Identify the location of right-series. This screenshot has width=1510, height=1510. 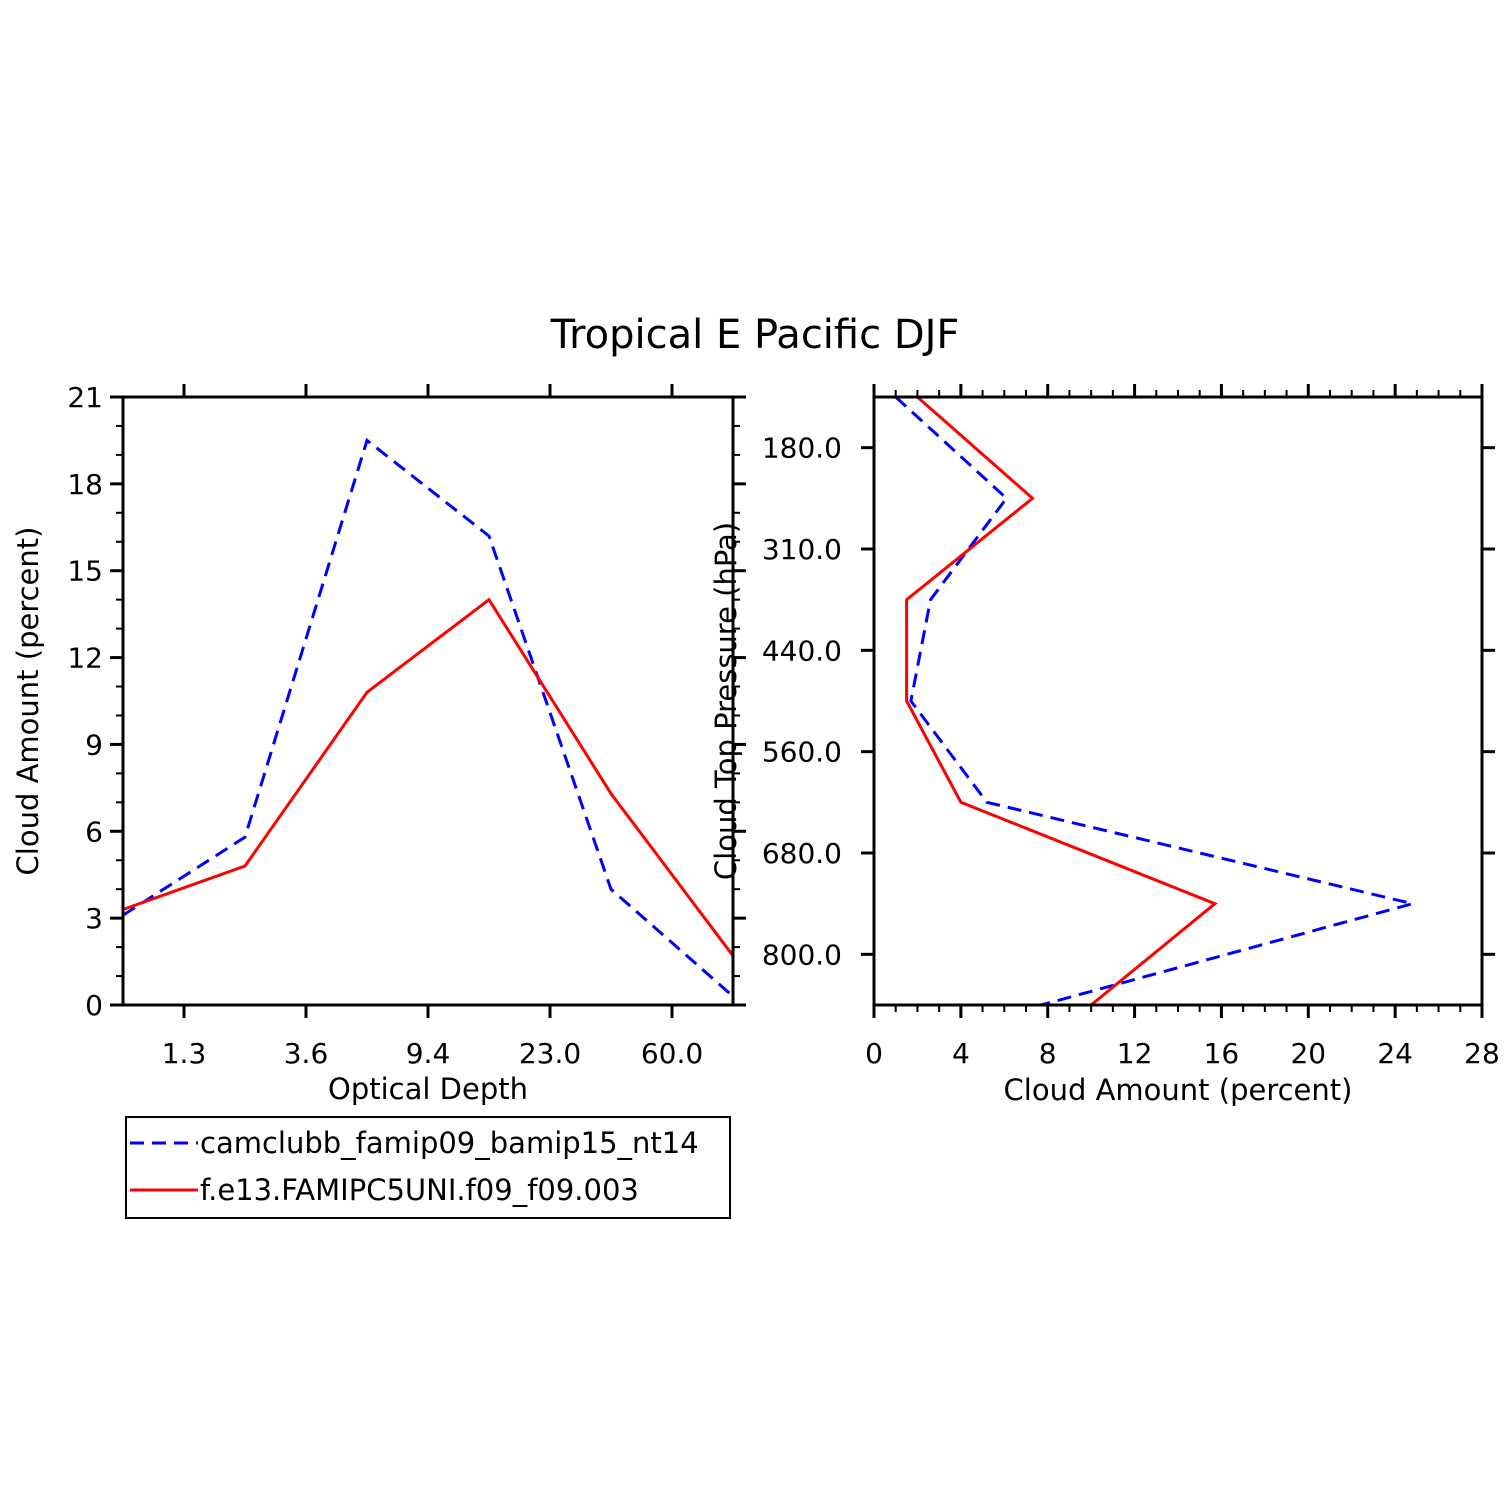
(1153, 701).